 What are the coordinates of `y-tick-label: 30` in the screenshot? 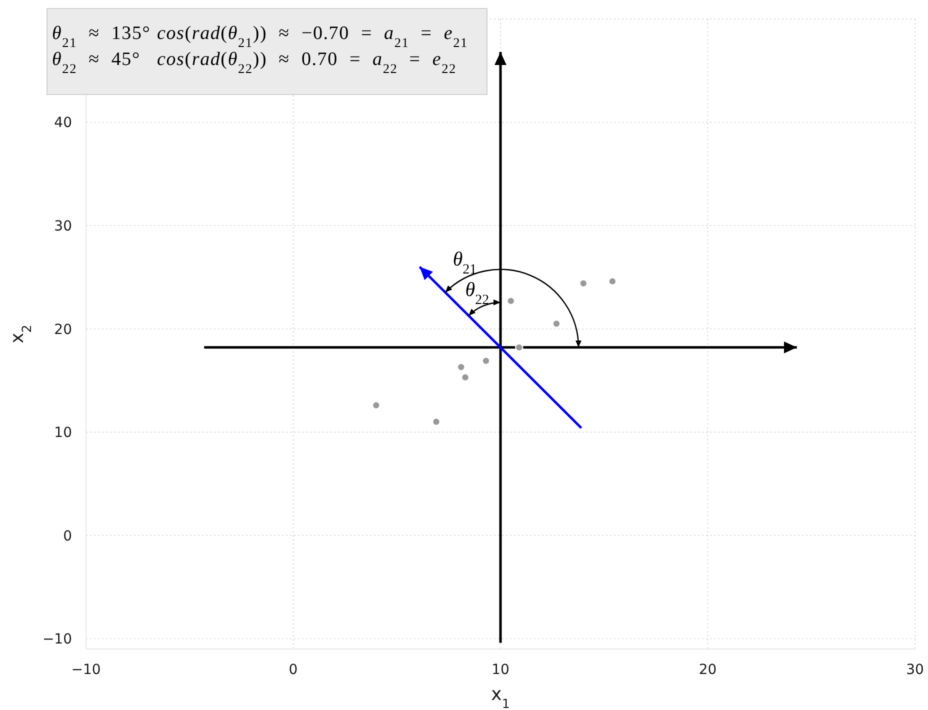 It's located at (63, 226).